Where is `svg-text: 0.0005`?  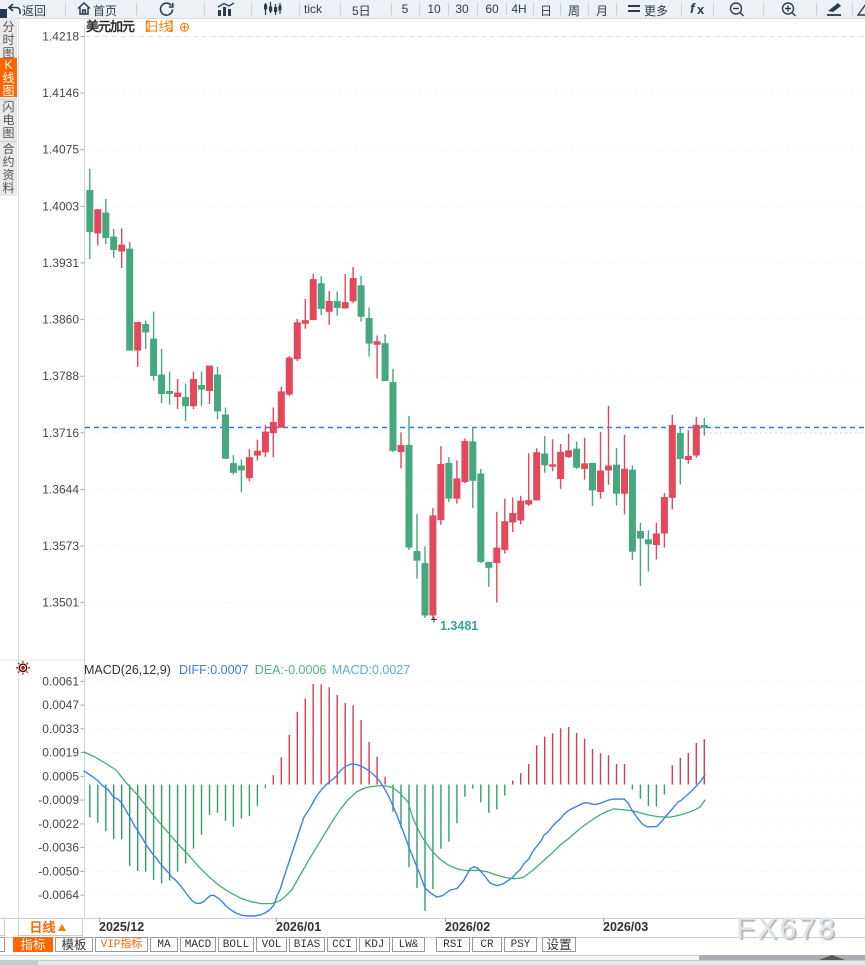
svg-text: 0.0005 is located at coordinates (60, 776).